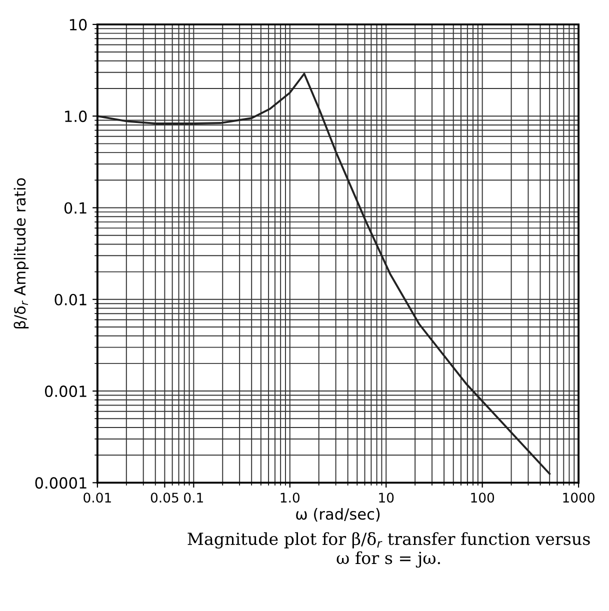  I want to click on y-tick-label: 0.001, so click(65, 392).